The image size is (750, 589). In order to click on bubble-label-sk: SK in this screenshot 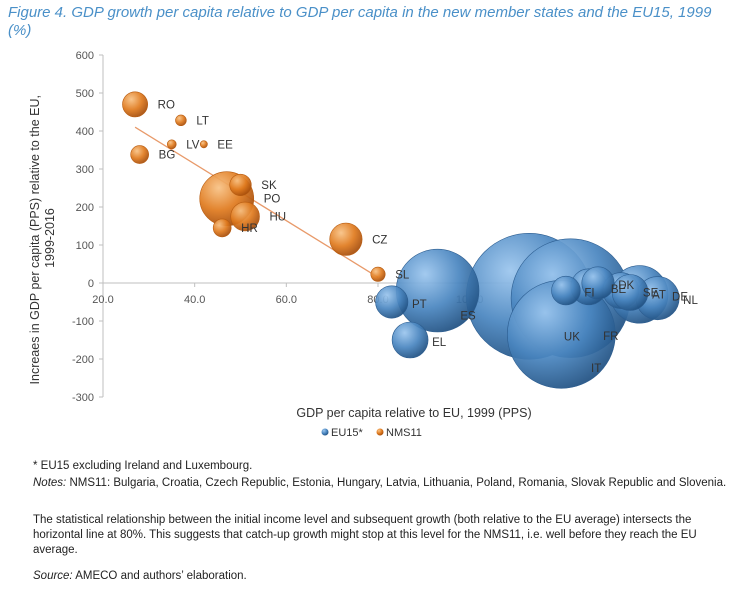, I will do `click(269, 186)`.